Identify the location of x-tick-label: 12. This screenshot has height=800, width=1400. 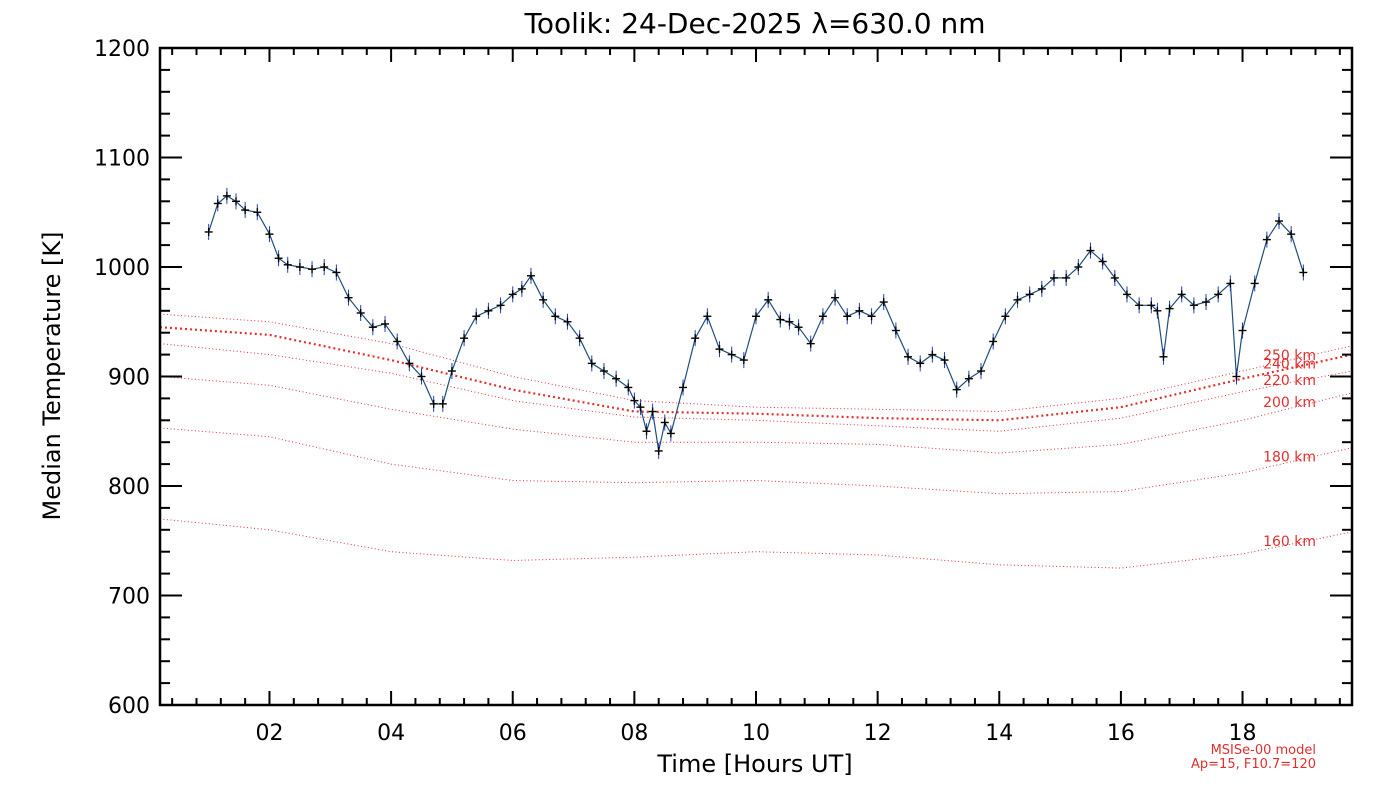
(878, 733).